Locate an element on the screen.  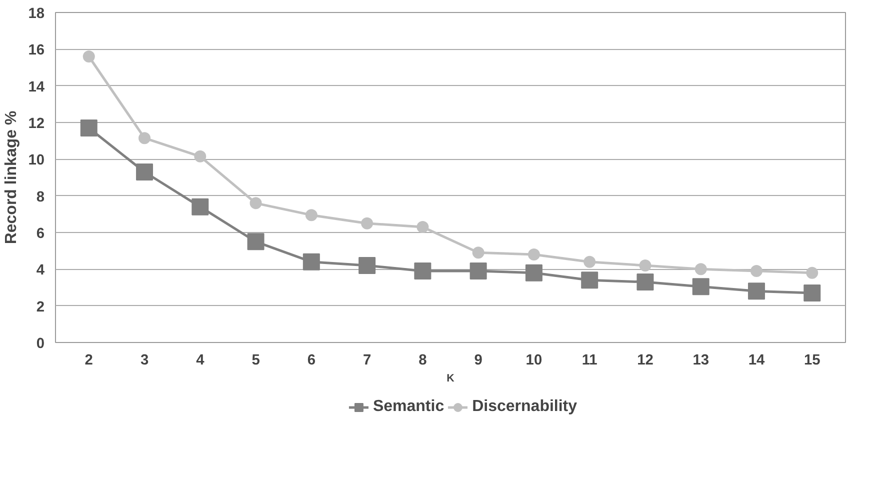
x-tick-label: 3 is located at coordinates (144, 360).